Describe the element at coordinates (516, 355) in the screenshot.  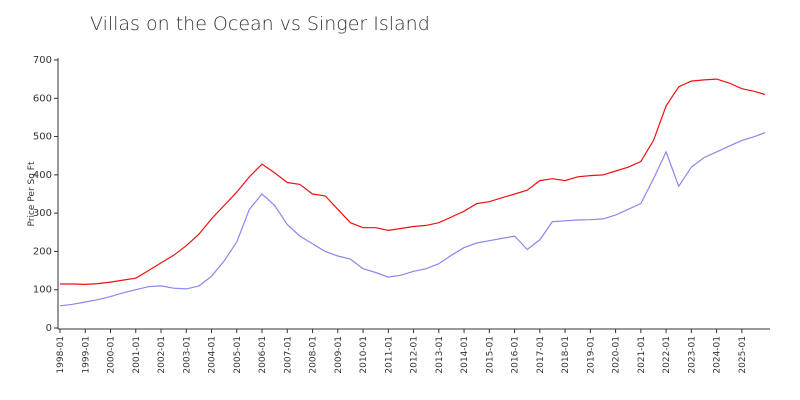
I see `x-tick-label: 2016-01` at that location.